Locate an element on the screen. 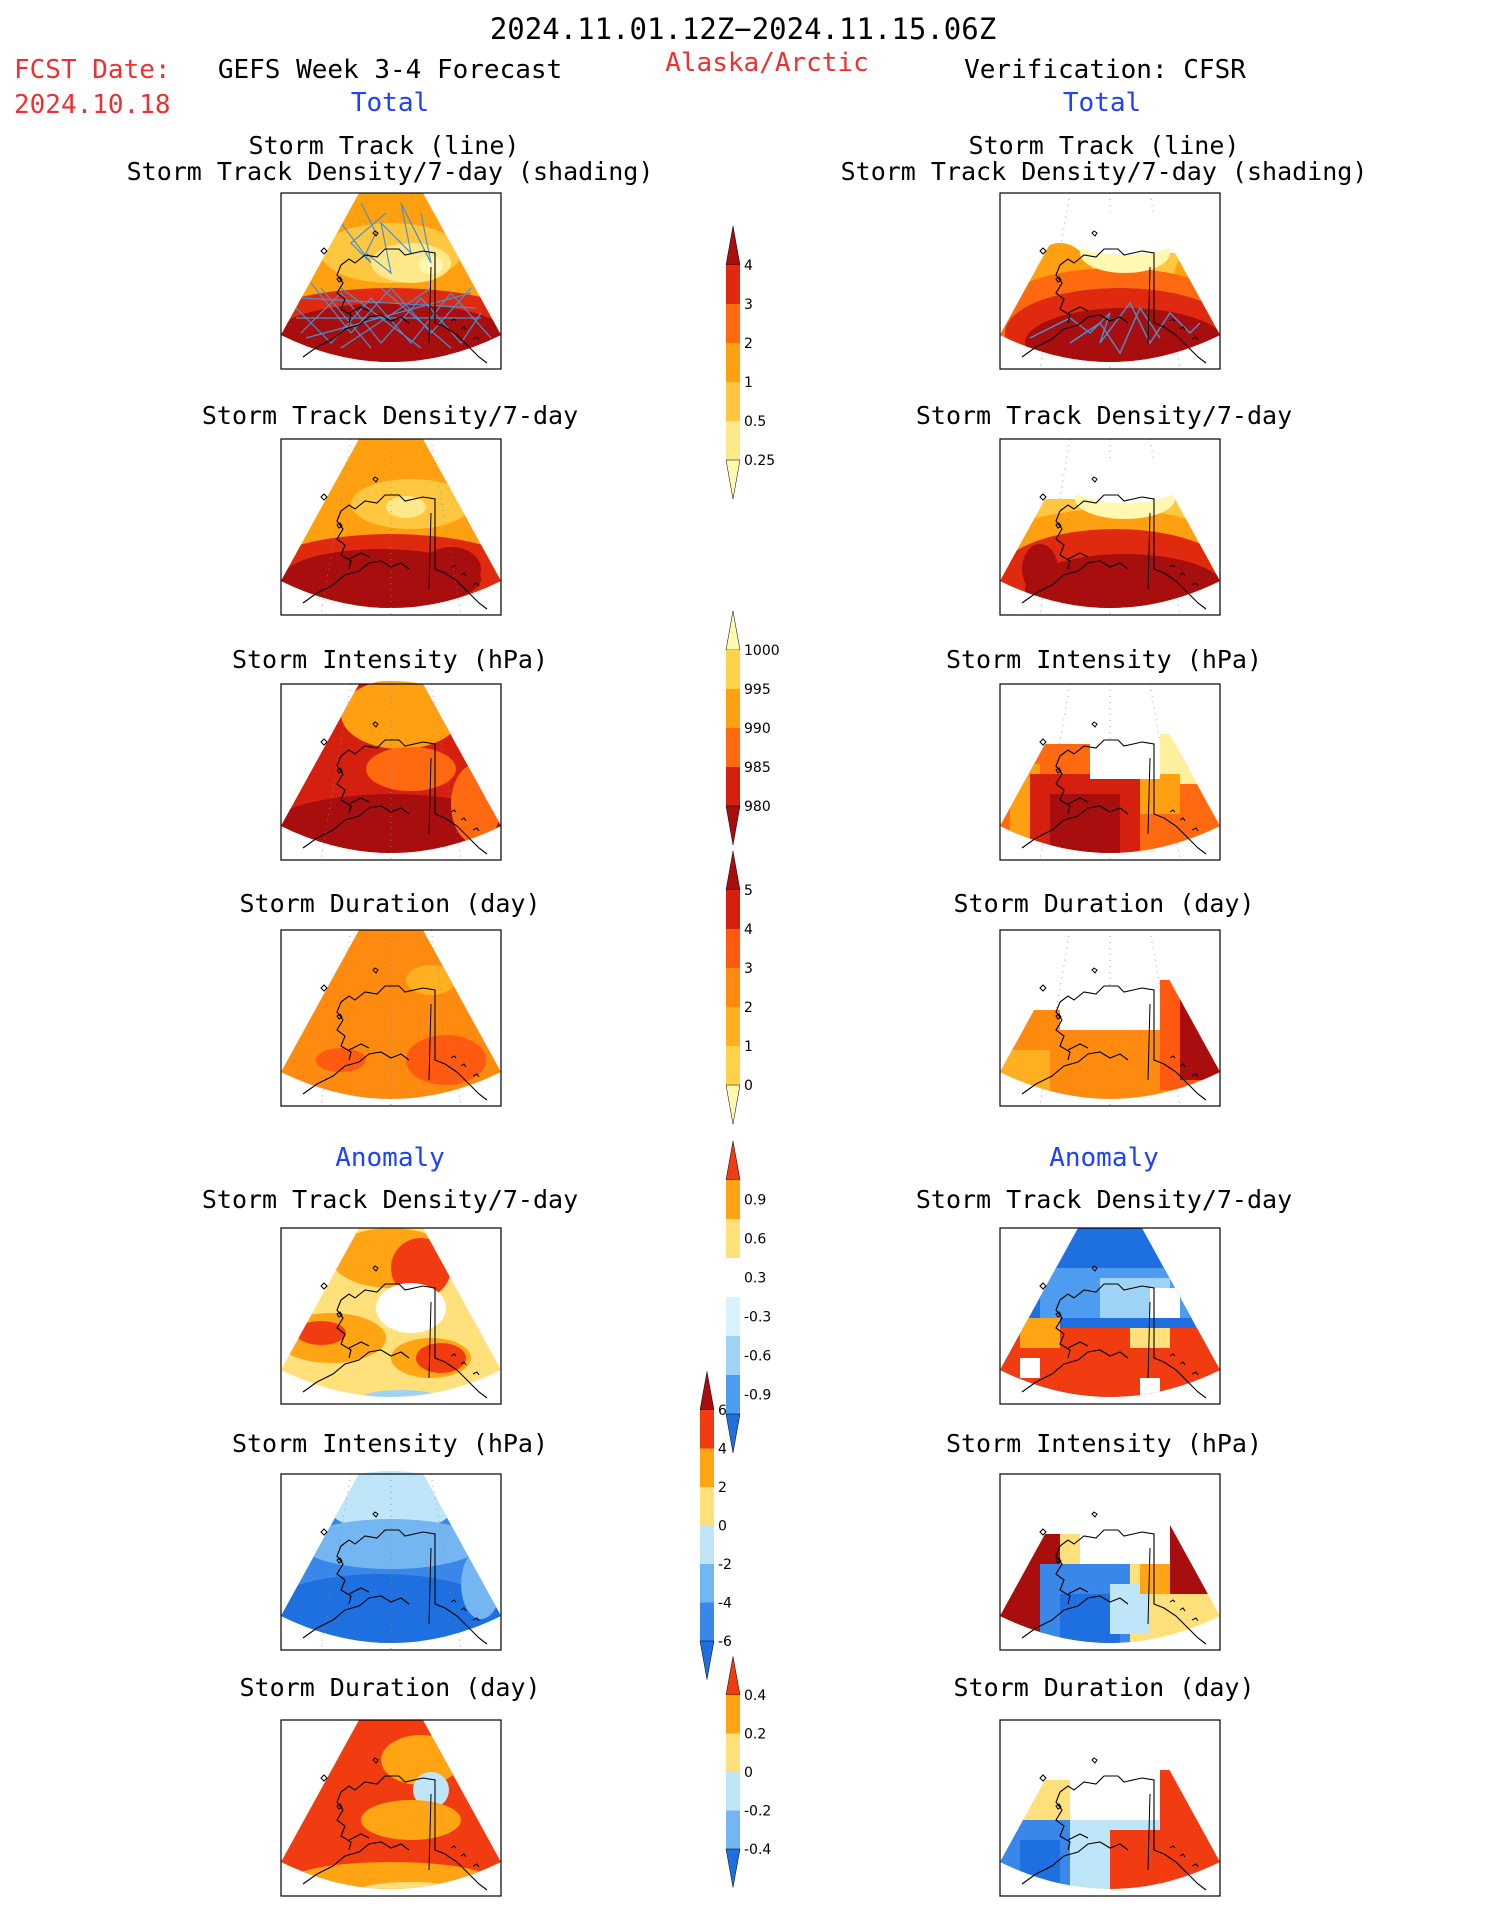 The image size is (1487, 1925). colorbar_density_total-tick-label: 3 is located at coordinates (748, 305).